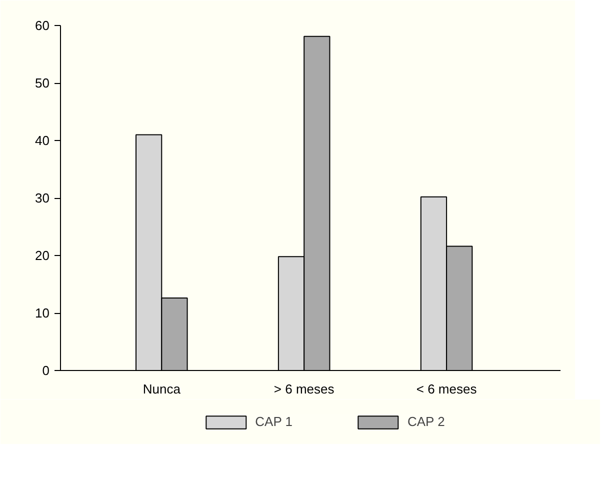  I want to click on x-tick-label: > 6 meses, so click(304, 389).